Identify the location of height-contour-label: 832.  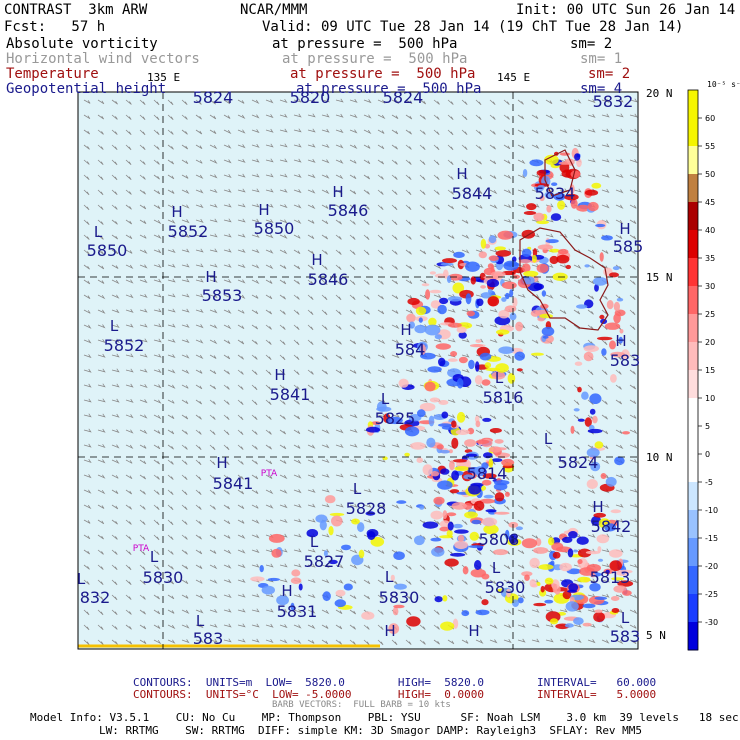
(95, 597).